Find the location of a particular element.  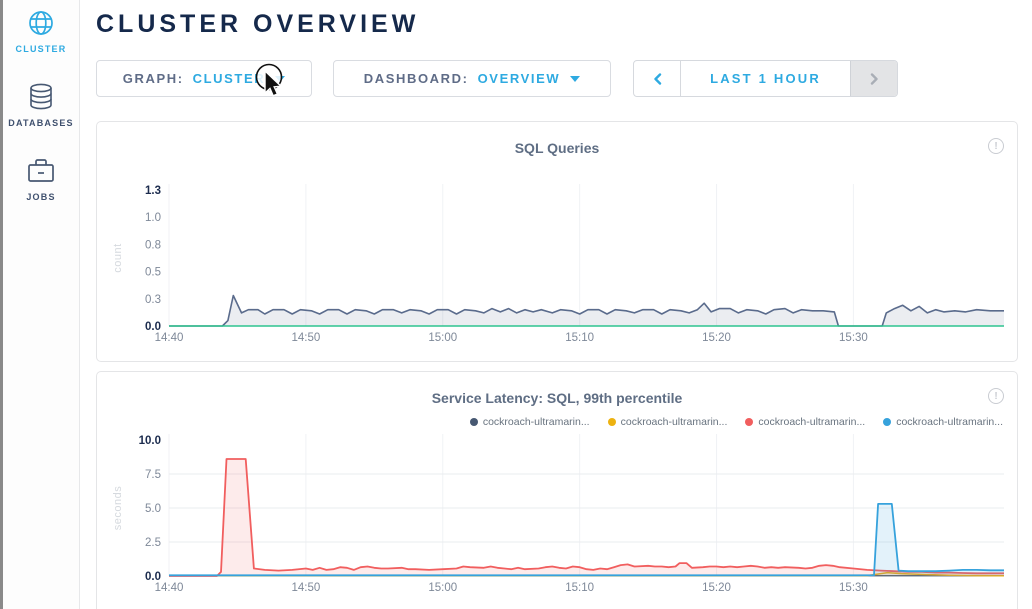

svg-text: seconds is located at coordinates (118, 508).